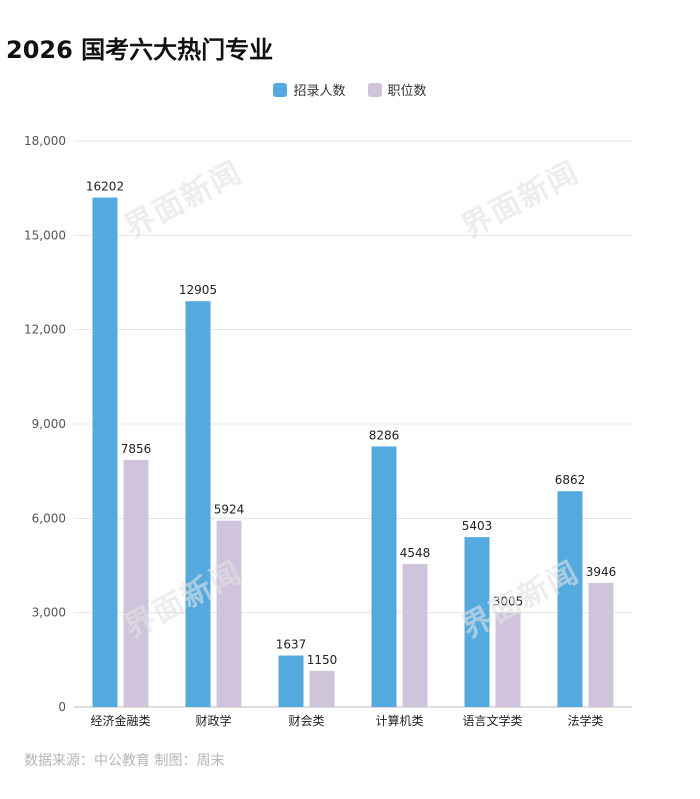 Image resolution: width=700 pixels, height=799 pixels. What do you see at coordinates (120, 720) in the screenshot?
I see `x-tick-label: 经济金融类` at bounding box center [120, 720].